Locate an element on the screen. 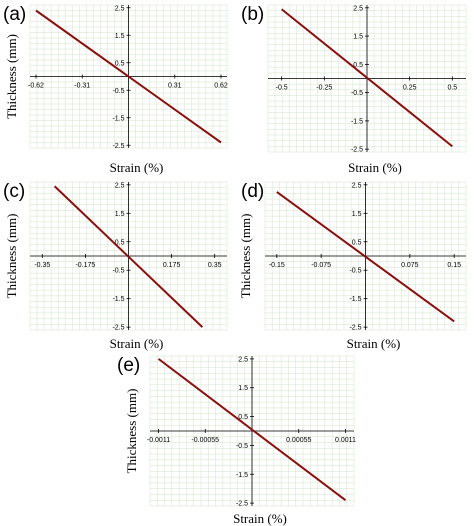 This screenshot has width=474, height=526. x-tick-label: 0.075 is located at coordinates (410, 265).